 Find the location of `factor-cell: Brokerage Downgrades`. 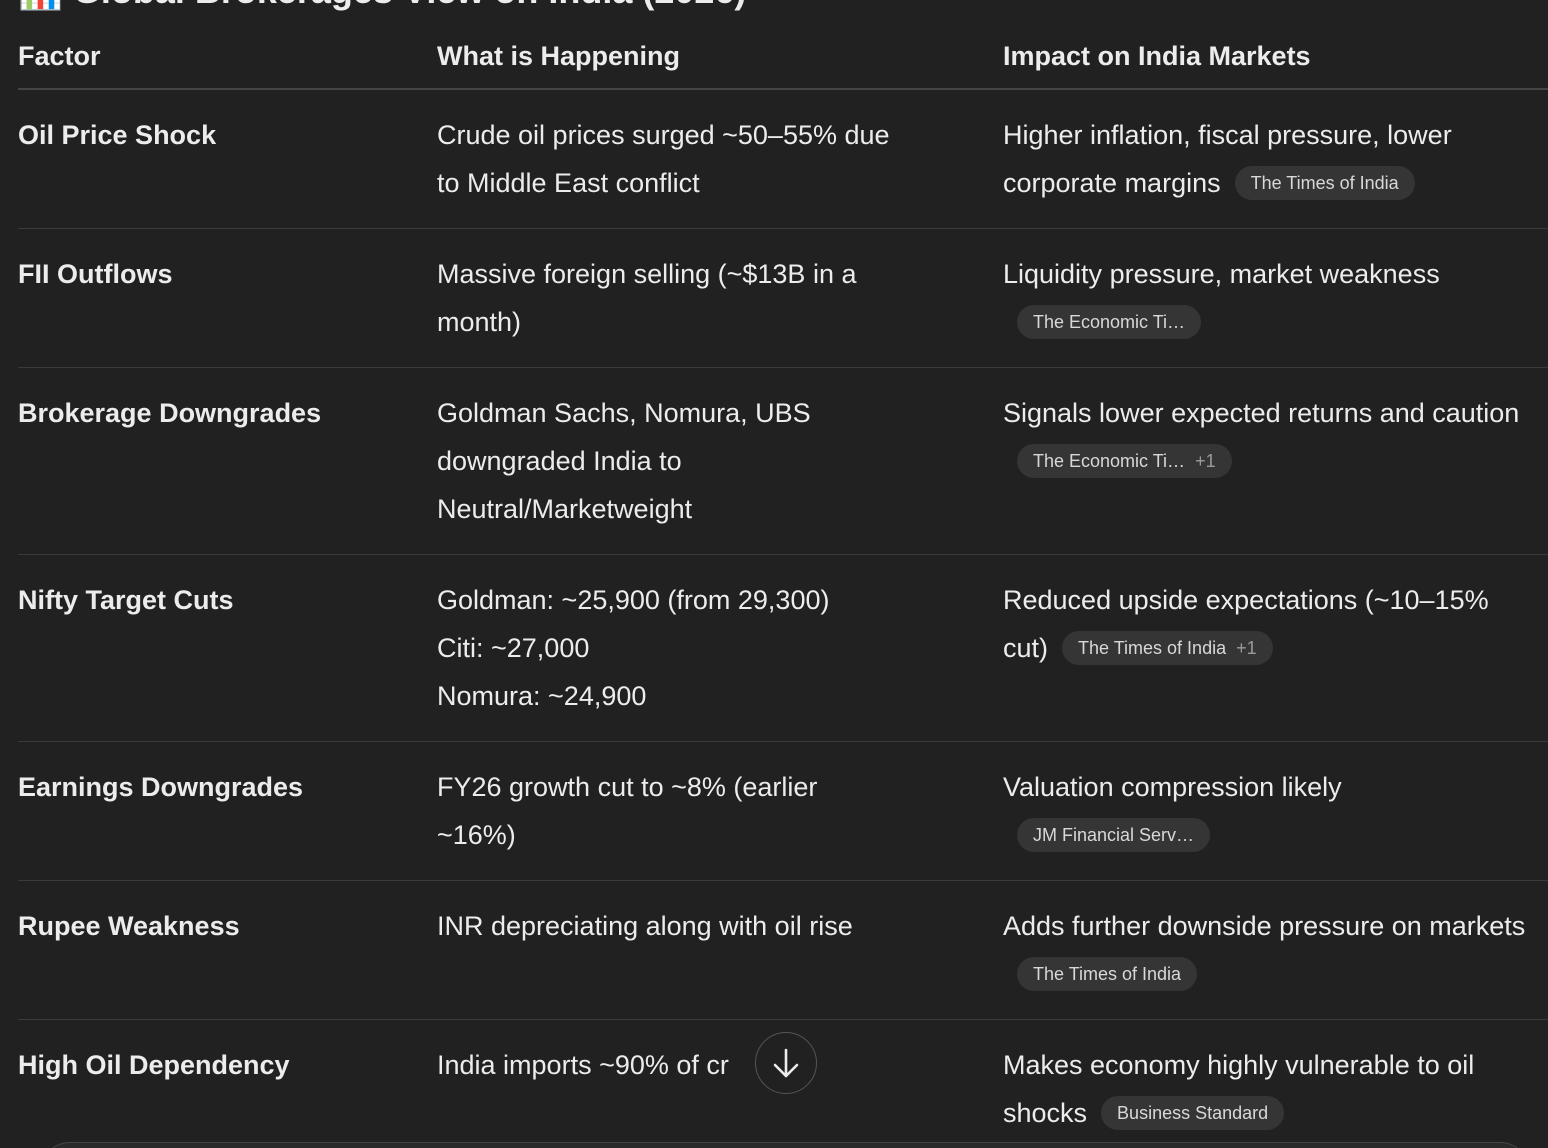

factor-cell: Brokerage Downgrades is located at coordinates (170, 413).